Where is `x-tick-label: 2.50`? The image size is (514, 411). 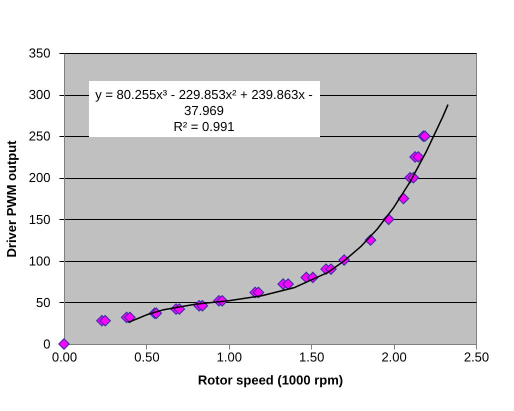 x-tick-label: 2.50 is located at coordinates (477, 357).